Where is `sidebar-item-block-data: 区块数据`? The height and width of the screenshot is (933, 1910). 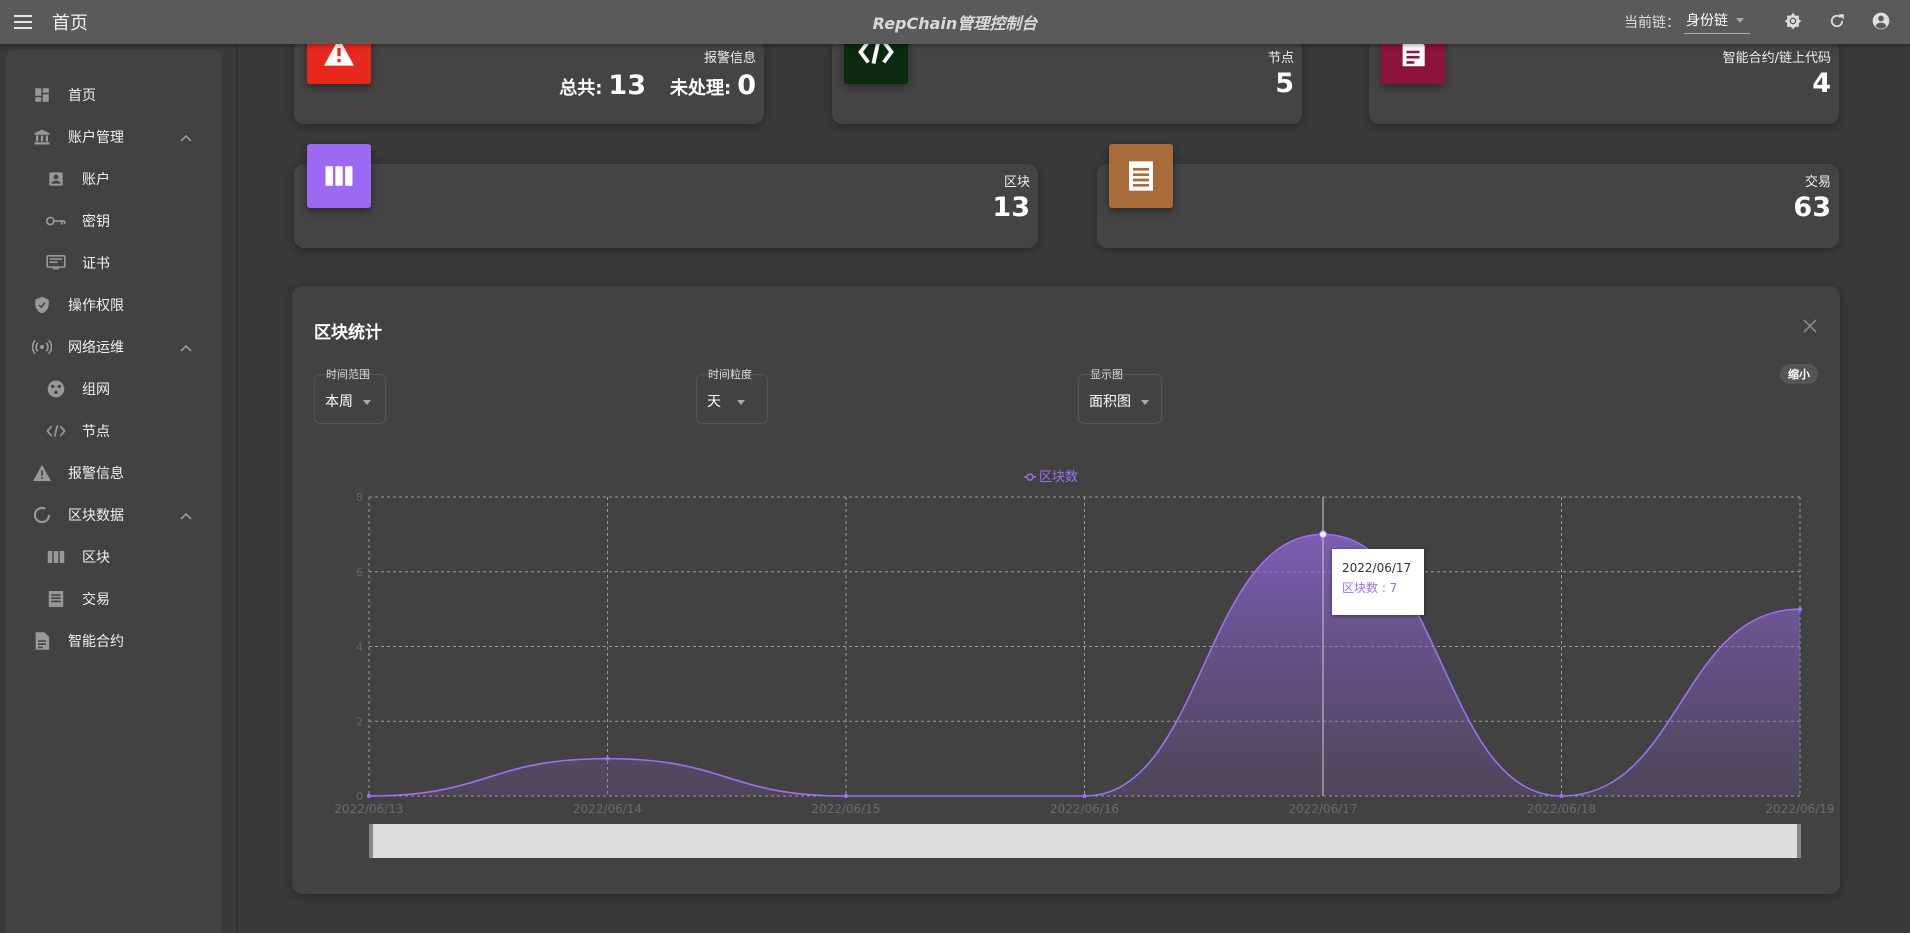
sidebar-item-block-data: 区块数据 is located at coordinates (114, 515).